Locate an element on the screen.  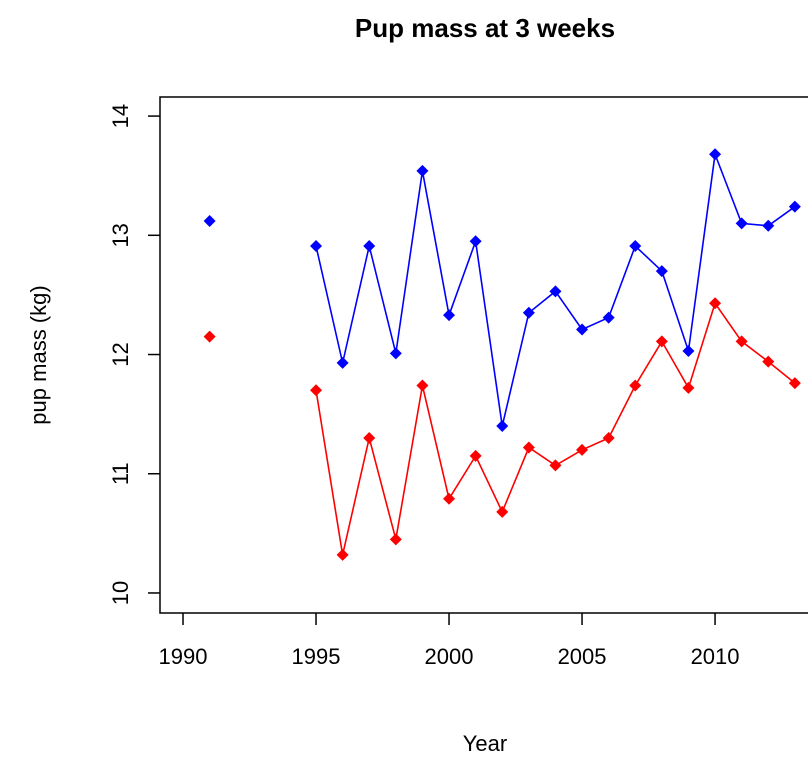
x-tick-label: 2000 is located at coordinates (449, 656).